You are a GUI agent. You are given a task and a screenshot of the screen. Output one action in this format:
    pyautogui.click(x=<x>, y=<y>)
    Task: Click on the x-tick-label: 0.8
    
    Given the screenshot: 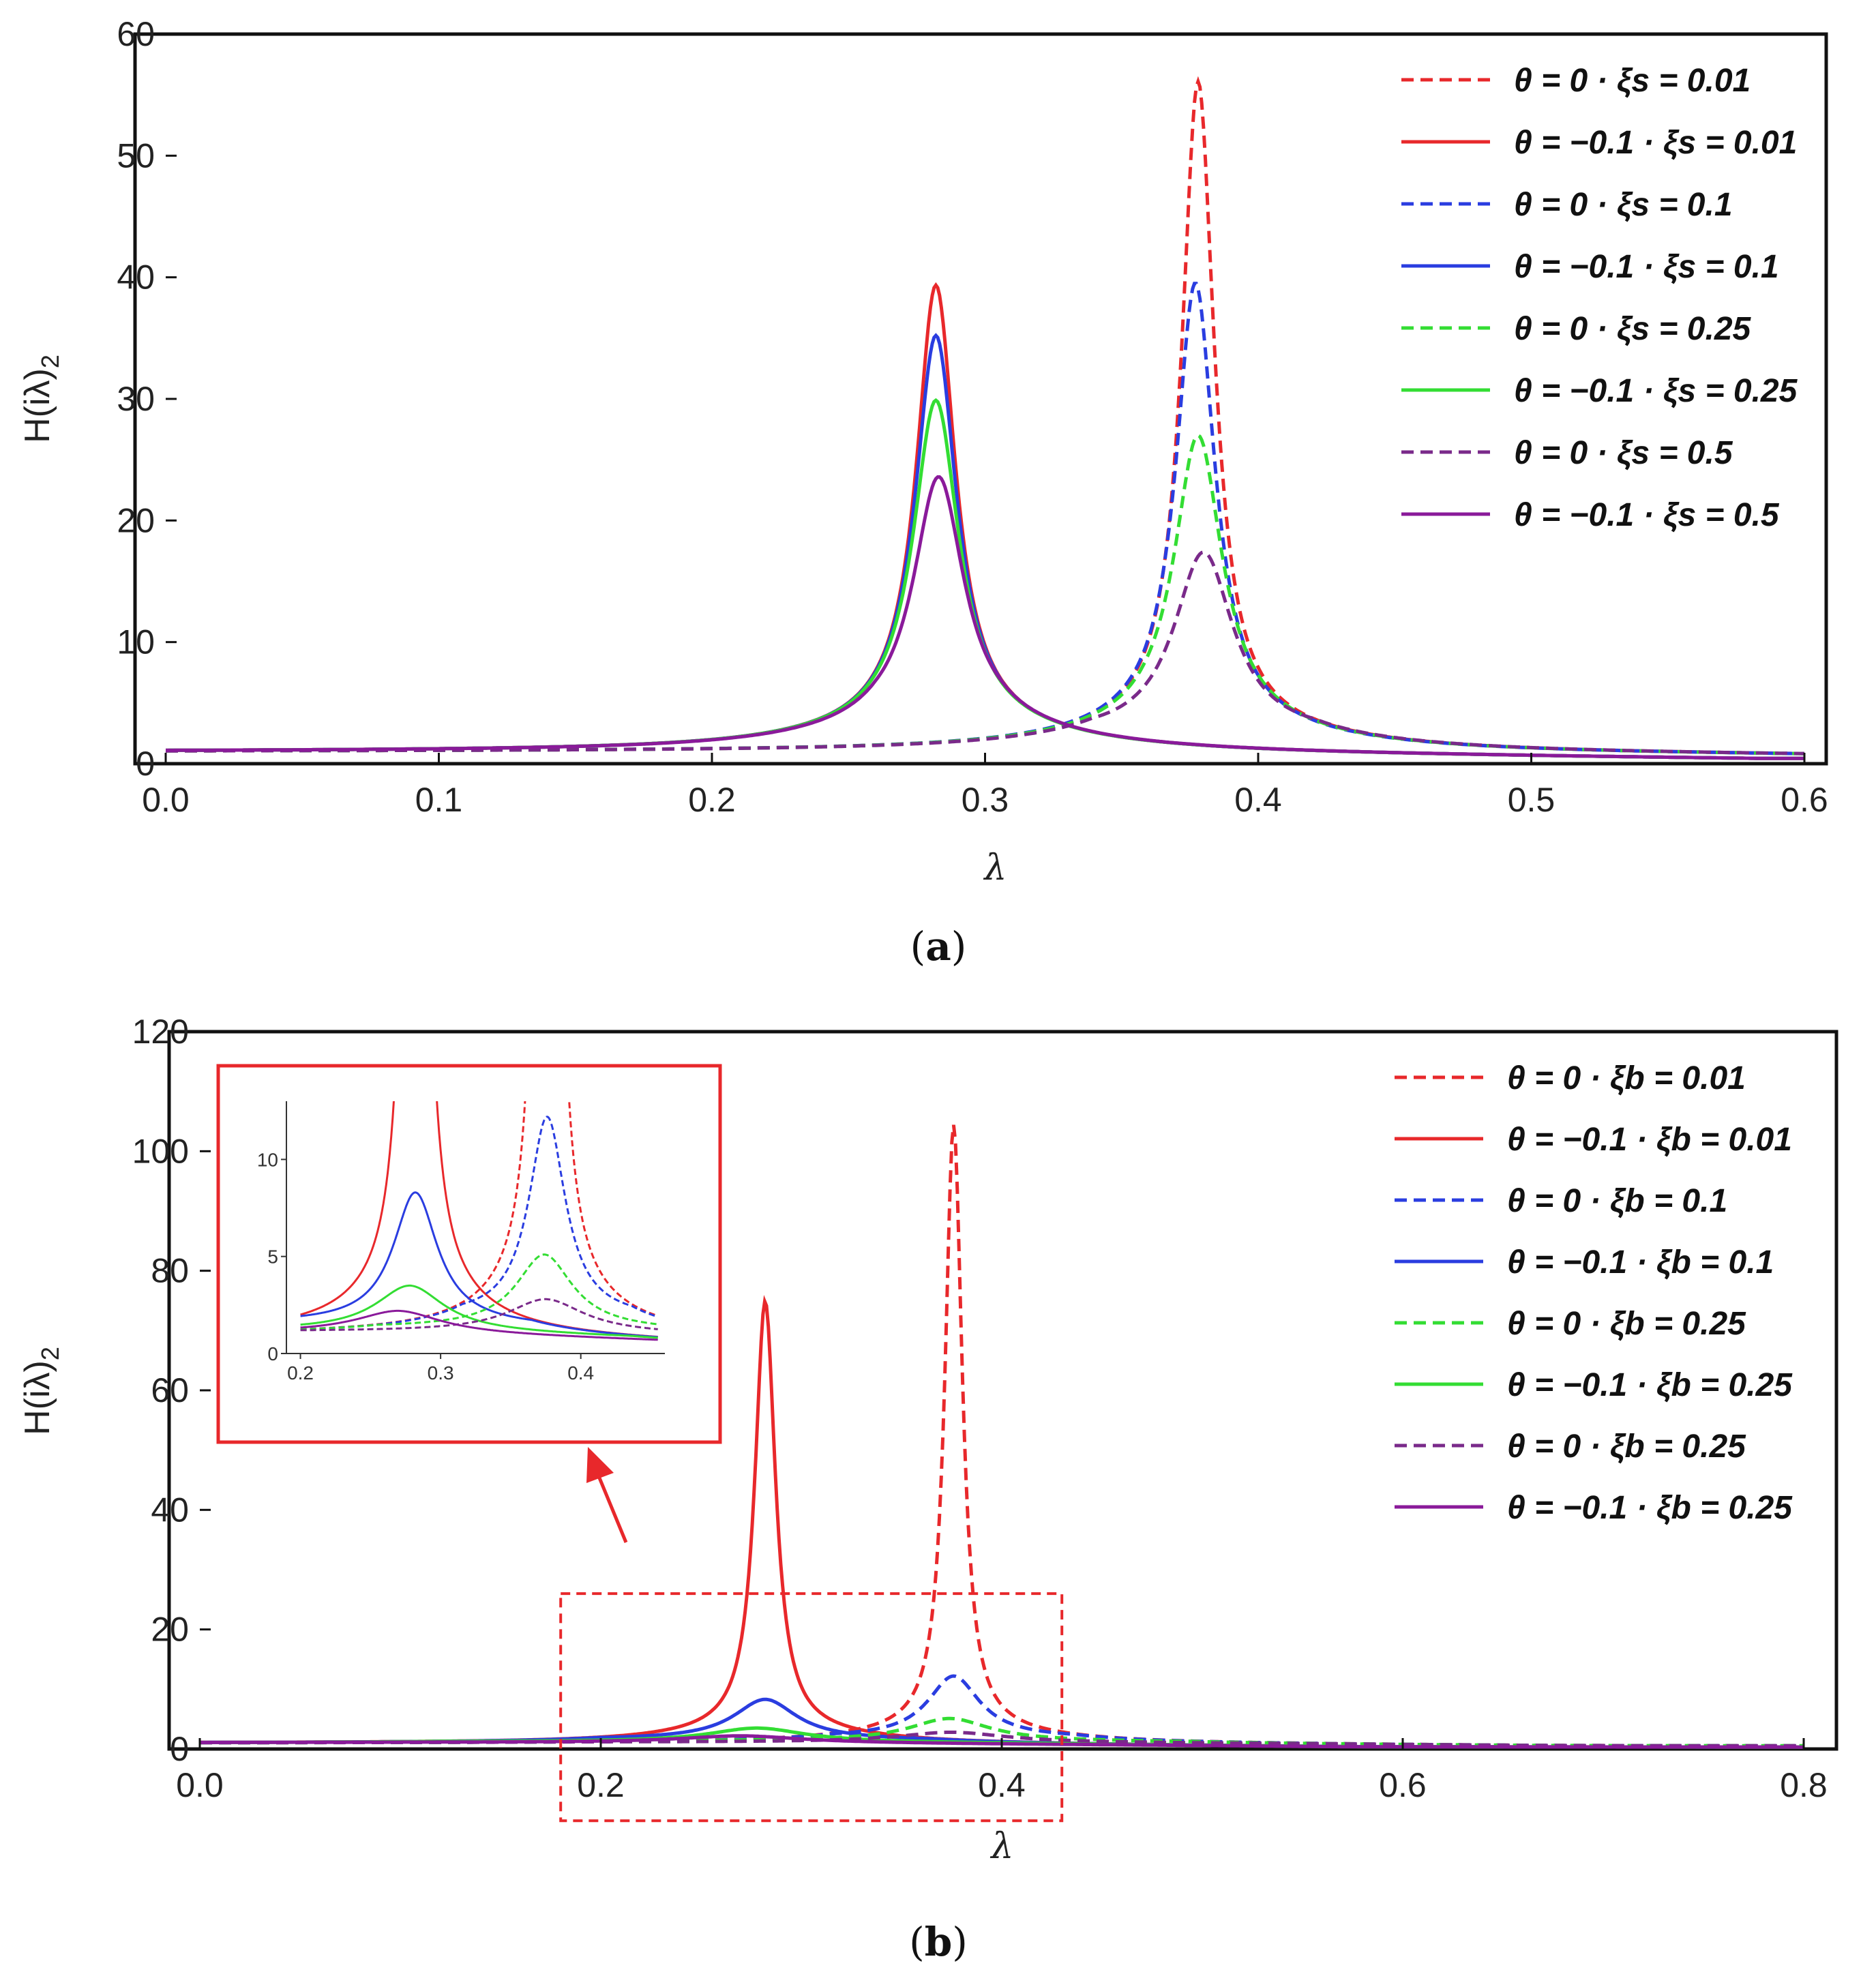 What is the action you would take?
    pyautogui.click(x=1804, y=1785)
    